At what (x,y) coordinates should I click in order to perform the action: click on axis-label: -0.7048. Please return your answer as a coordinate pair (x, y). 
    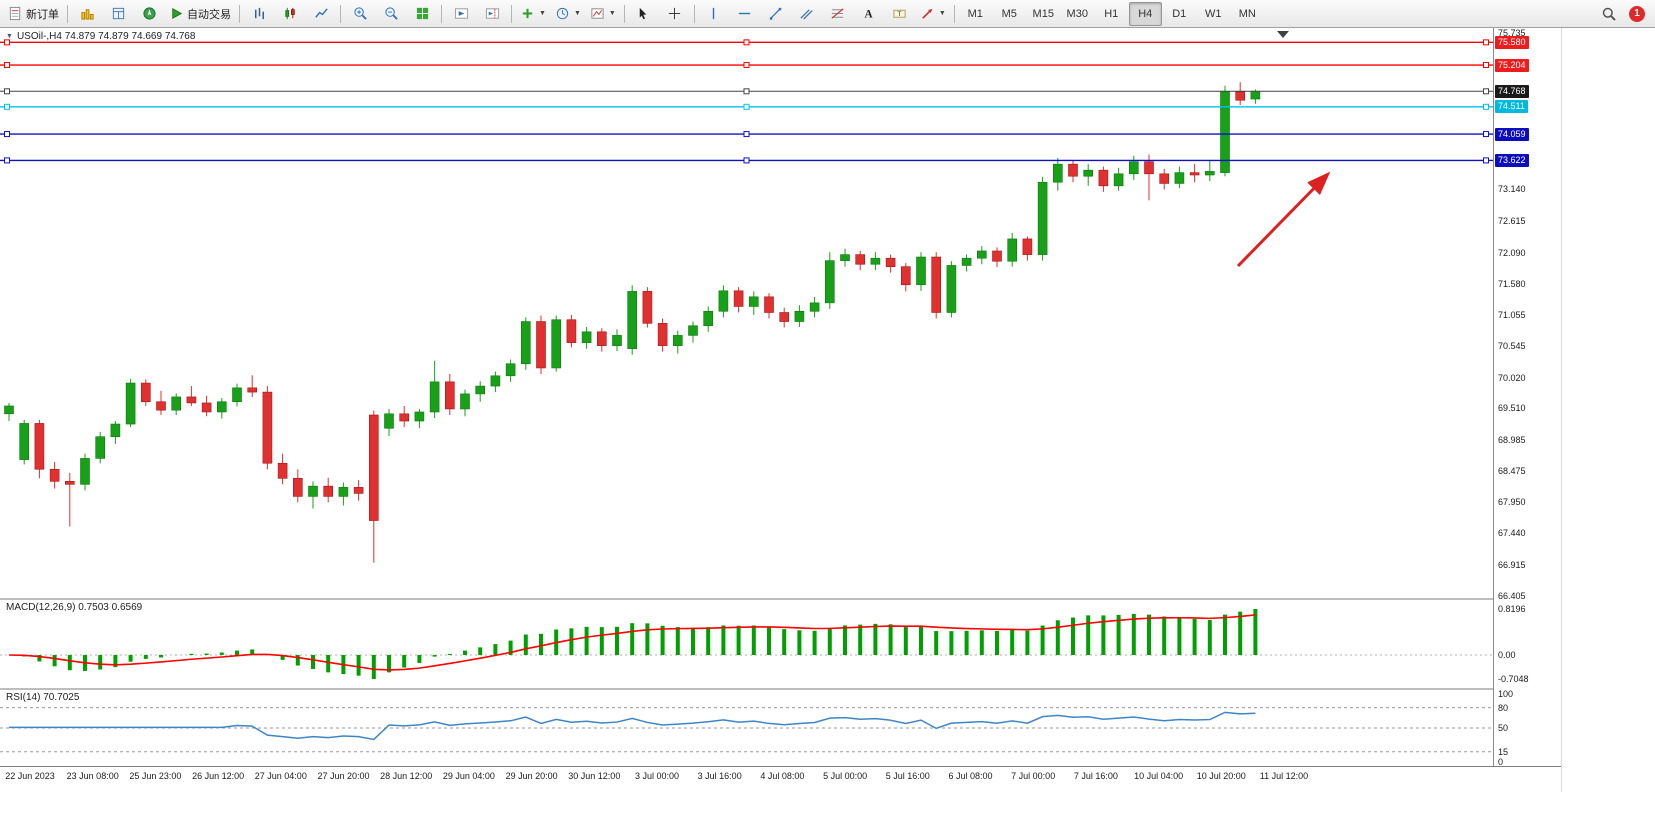
    Looking at the image, I should click on (1513, 679).